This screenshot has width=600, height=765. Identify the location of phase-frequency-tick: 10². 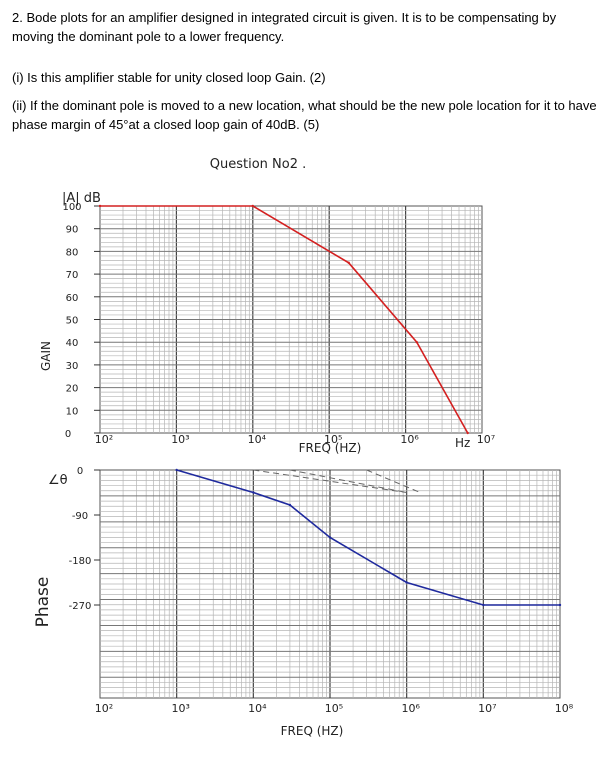
(104, 708).